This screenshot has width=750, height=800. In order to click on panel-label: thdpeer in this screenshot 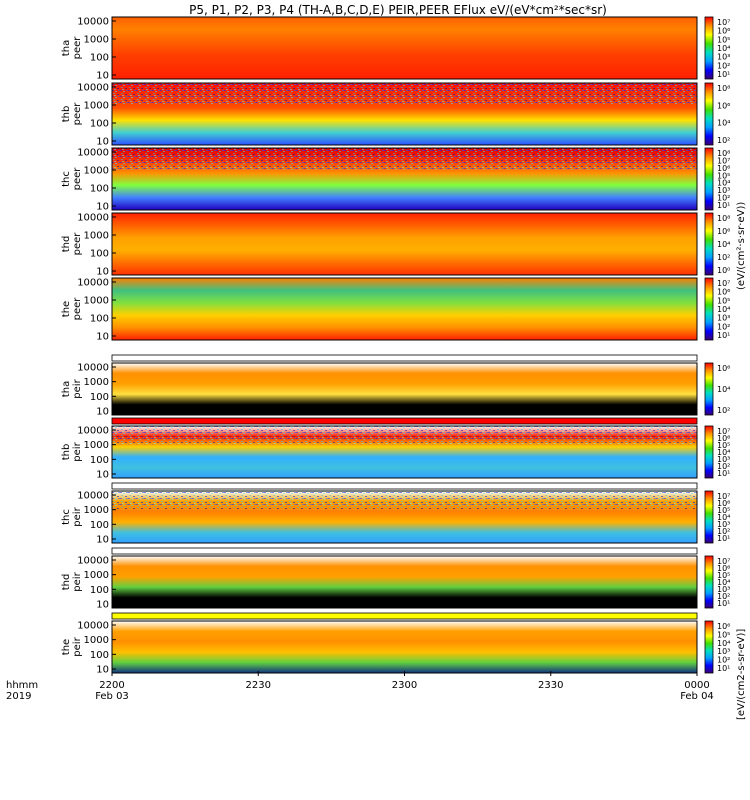, I will do `click(72, 244)`.